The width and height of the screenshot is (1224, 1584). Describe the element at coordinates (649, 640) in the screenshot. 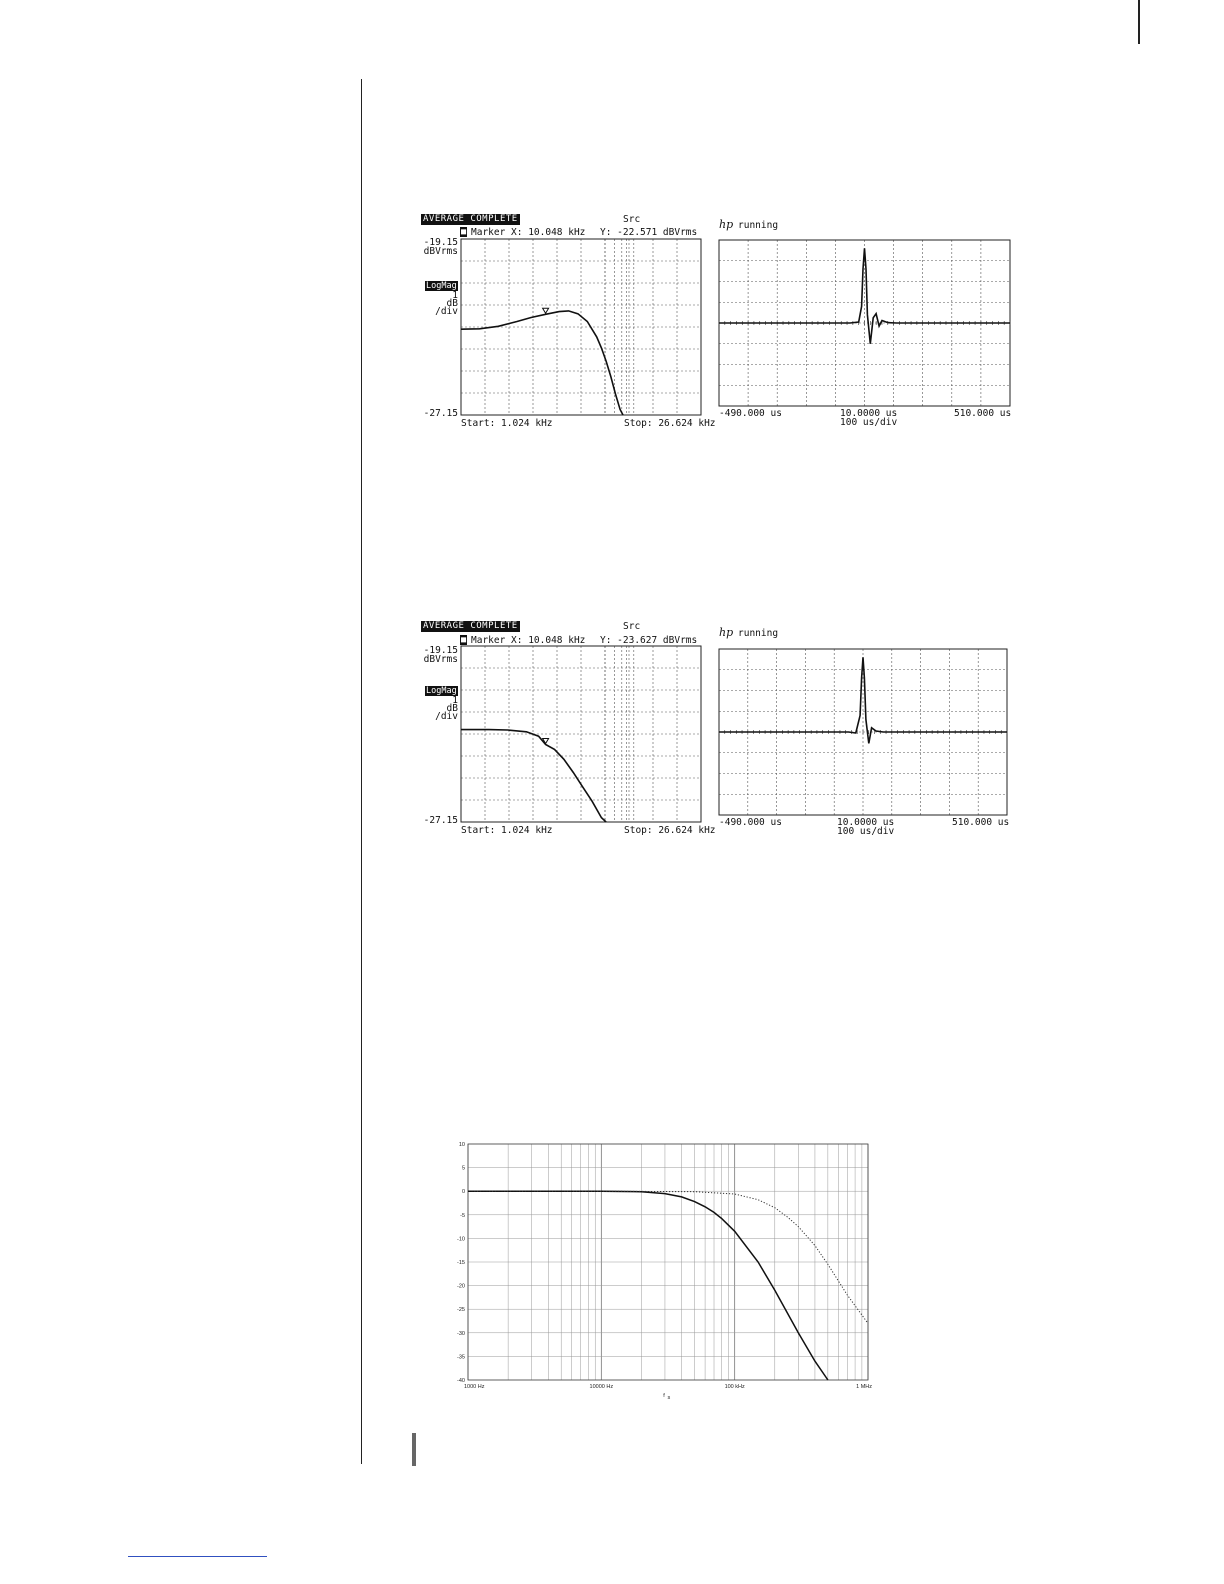

I see `marker-y-readout: Y: -23.627 dBVrms` at that location.